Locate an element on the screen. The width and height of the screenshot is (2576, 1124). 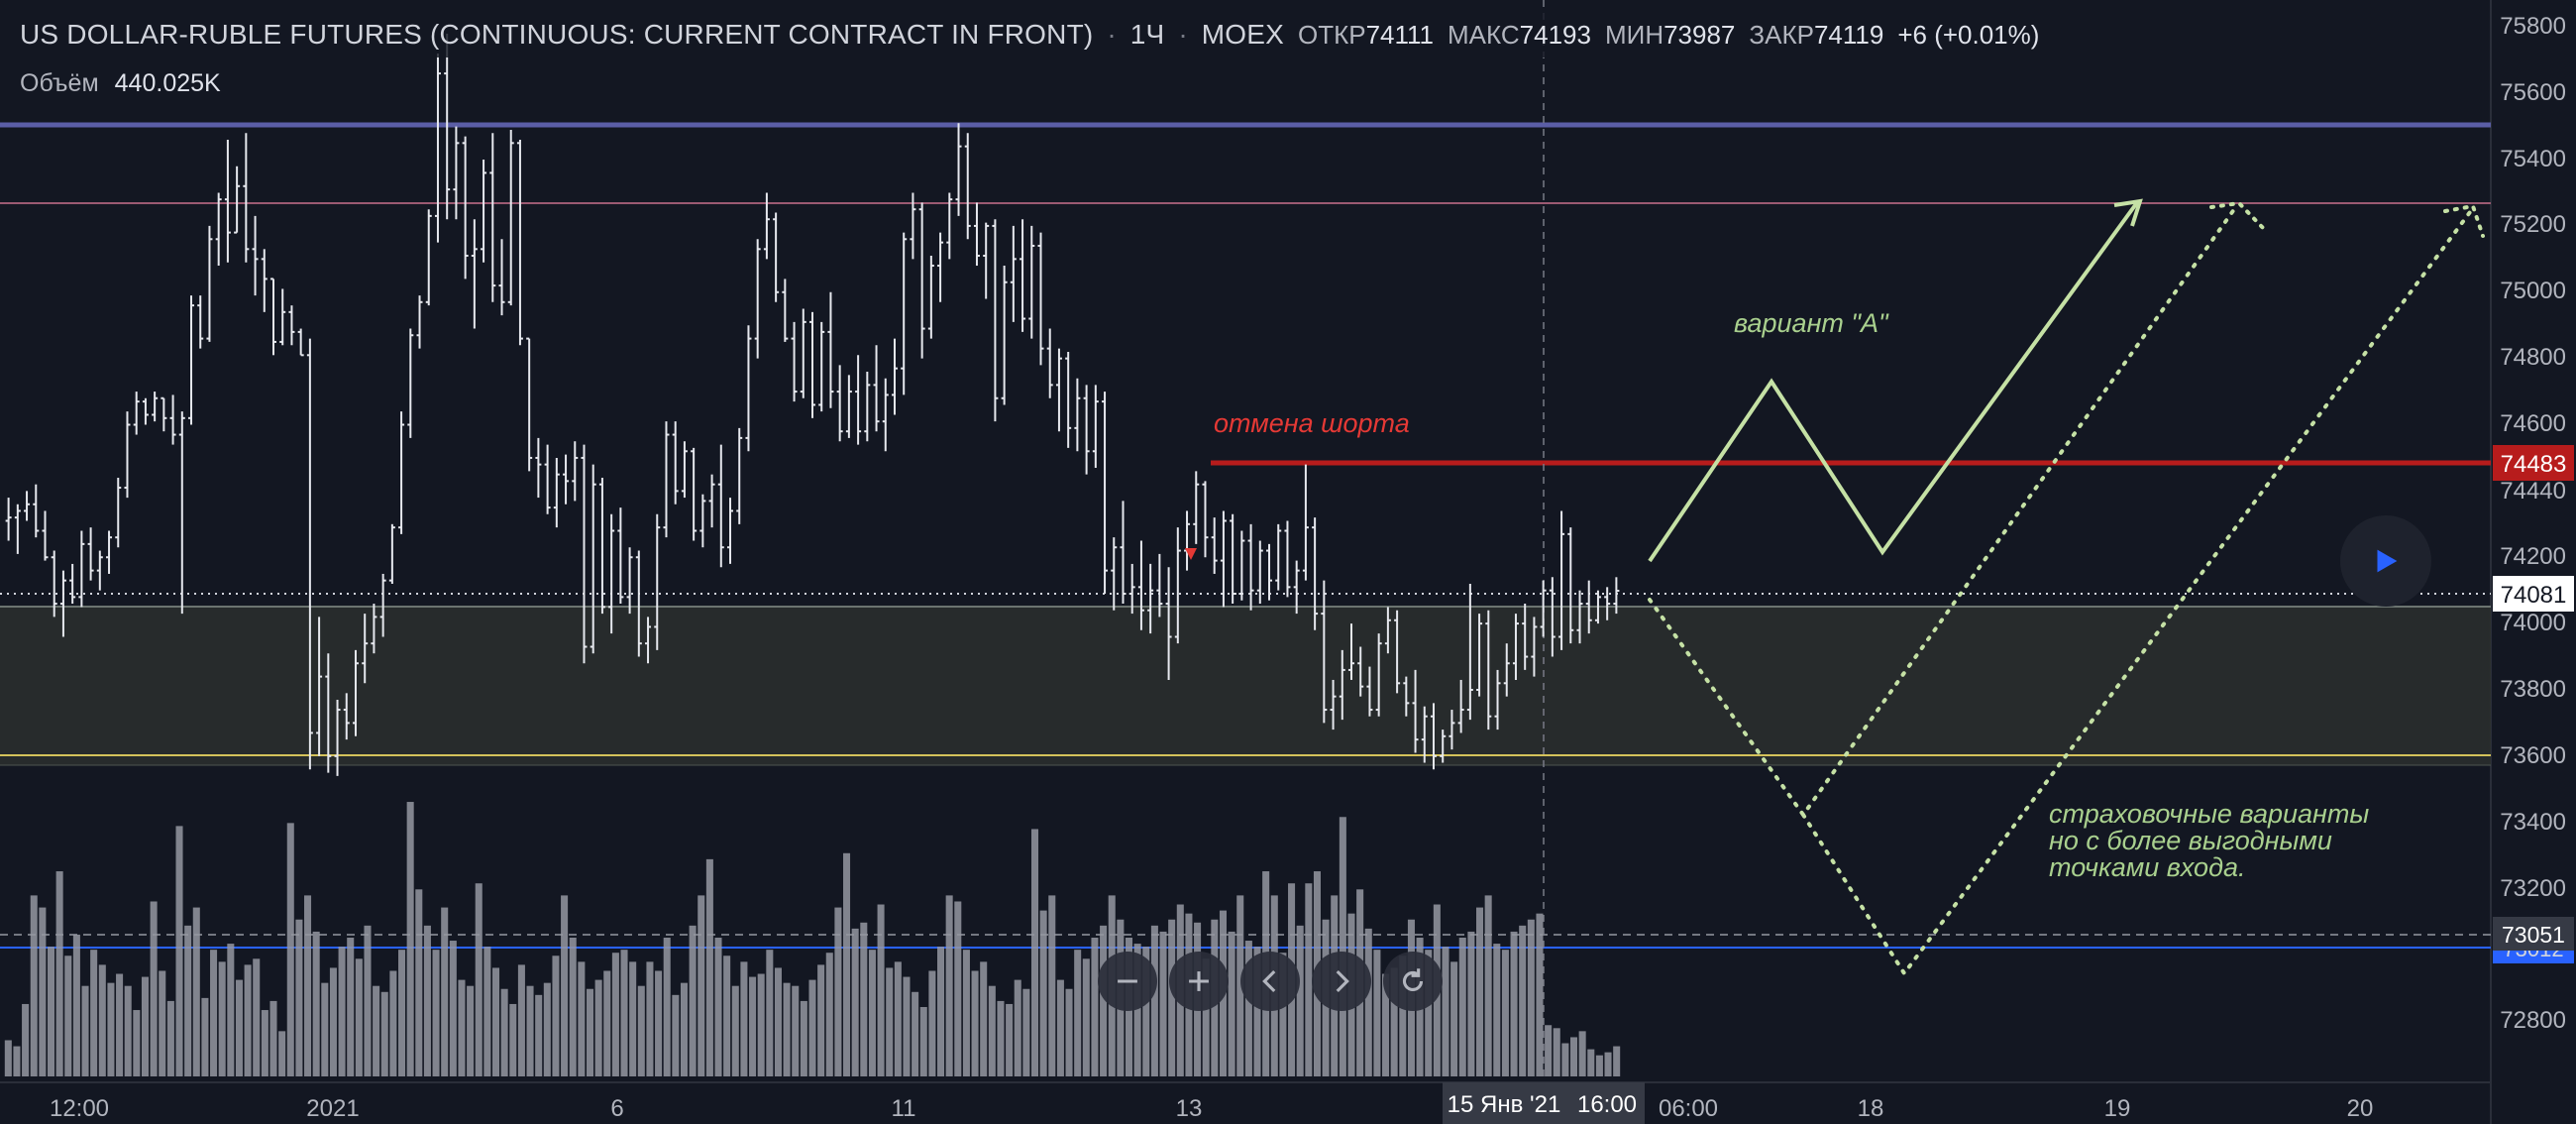
variant-a-arrowhead is located at coordinates (2128, 212).